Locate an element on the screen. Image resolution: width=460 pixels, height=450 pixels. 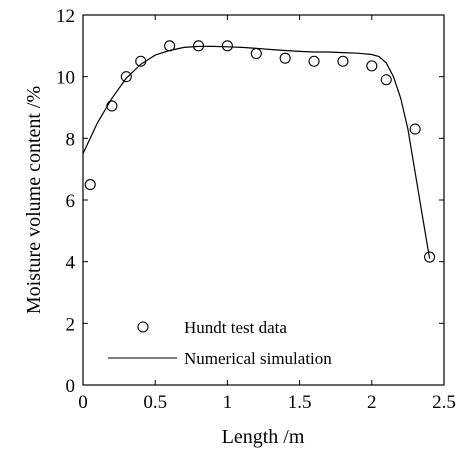
legend-label-hundt: Hundt test data is located at coordinates (235, 327).